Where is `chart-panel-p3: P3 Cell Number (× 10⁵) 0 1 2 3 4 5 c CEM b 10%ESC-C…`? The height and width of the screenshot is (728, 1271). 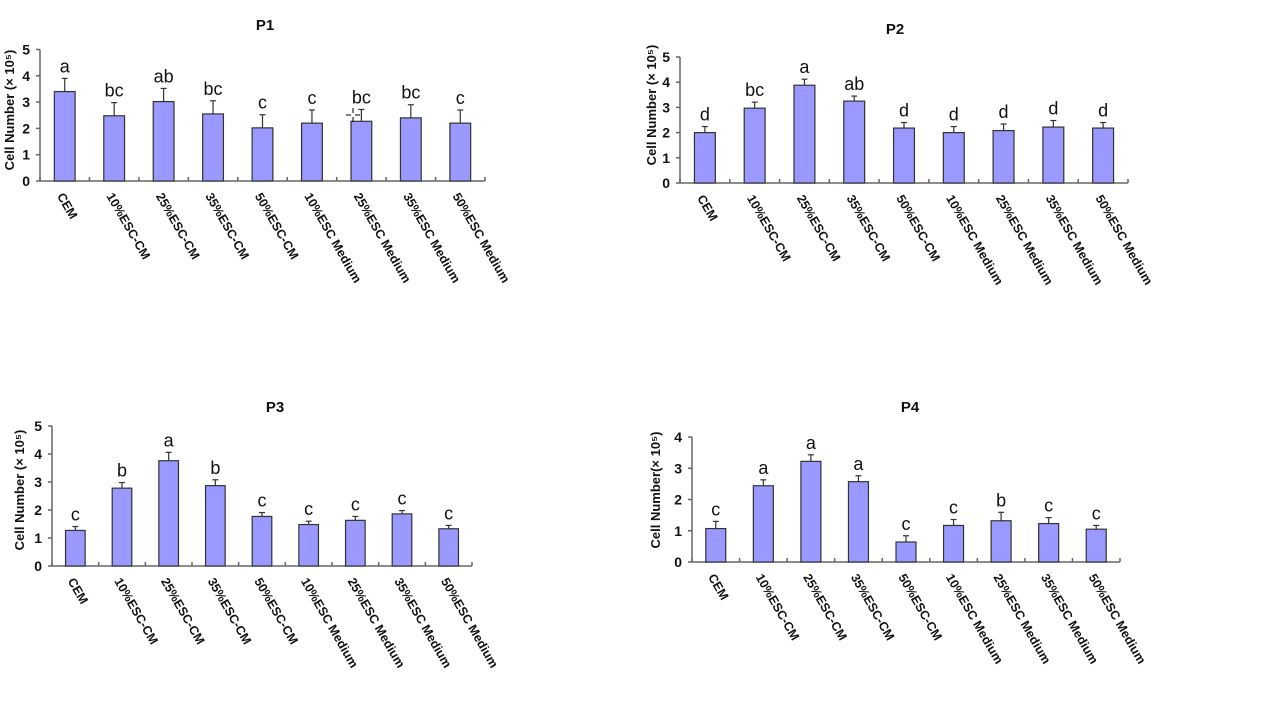 chart-panel-p3: P3 Cell Number (× 10⁵) 0 1 2 3 4 5 c CEM b 10%ESC-C… is located at coordinates (256, 534).